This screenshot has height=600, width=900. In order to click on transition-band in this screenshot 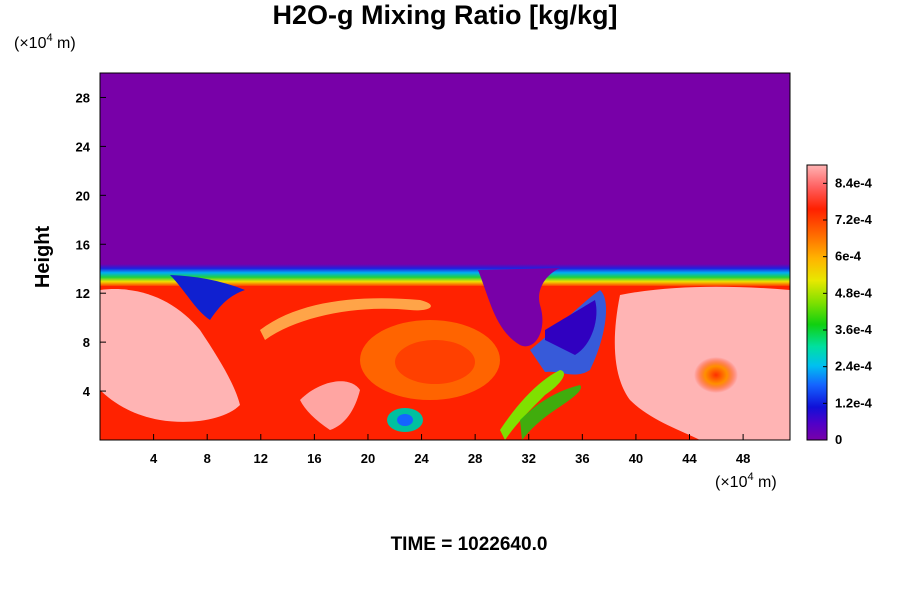, I will do `click(445, 275)`.